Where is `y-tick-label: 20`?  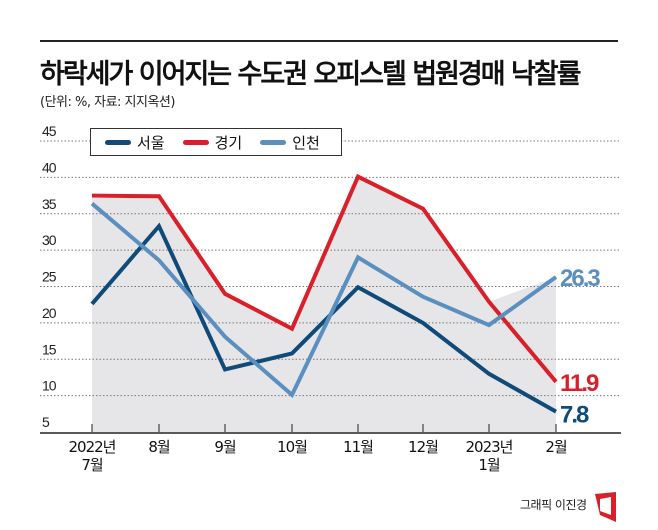
y-tick-label: 20 is located at coordinates (49, 313).